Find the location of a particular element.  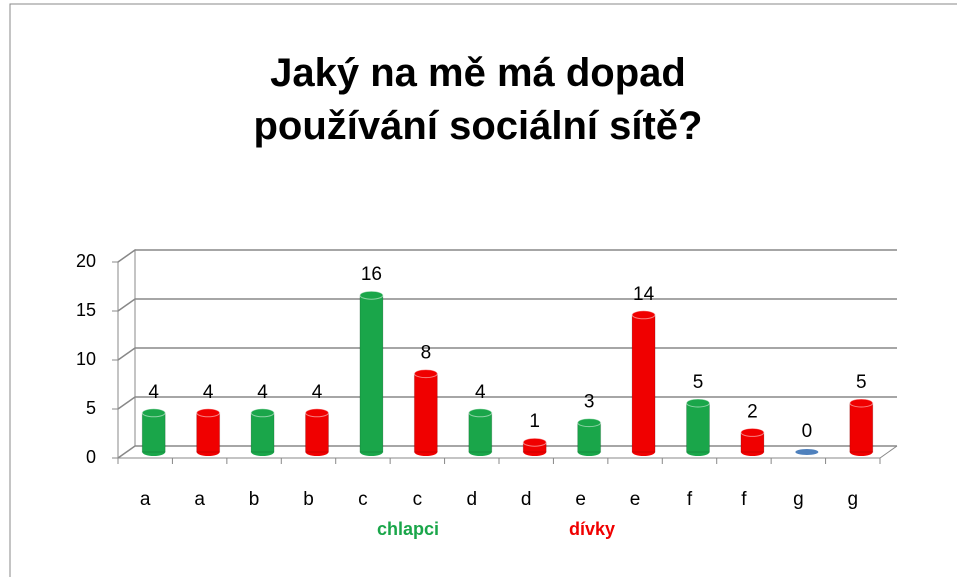

value-label: 1 is located at coordinates (534, 421).